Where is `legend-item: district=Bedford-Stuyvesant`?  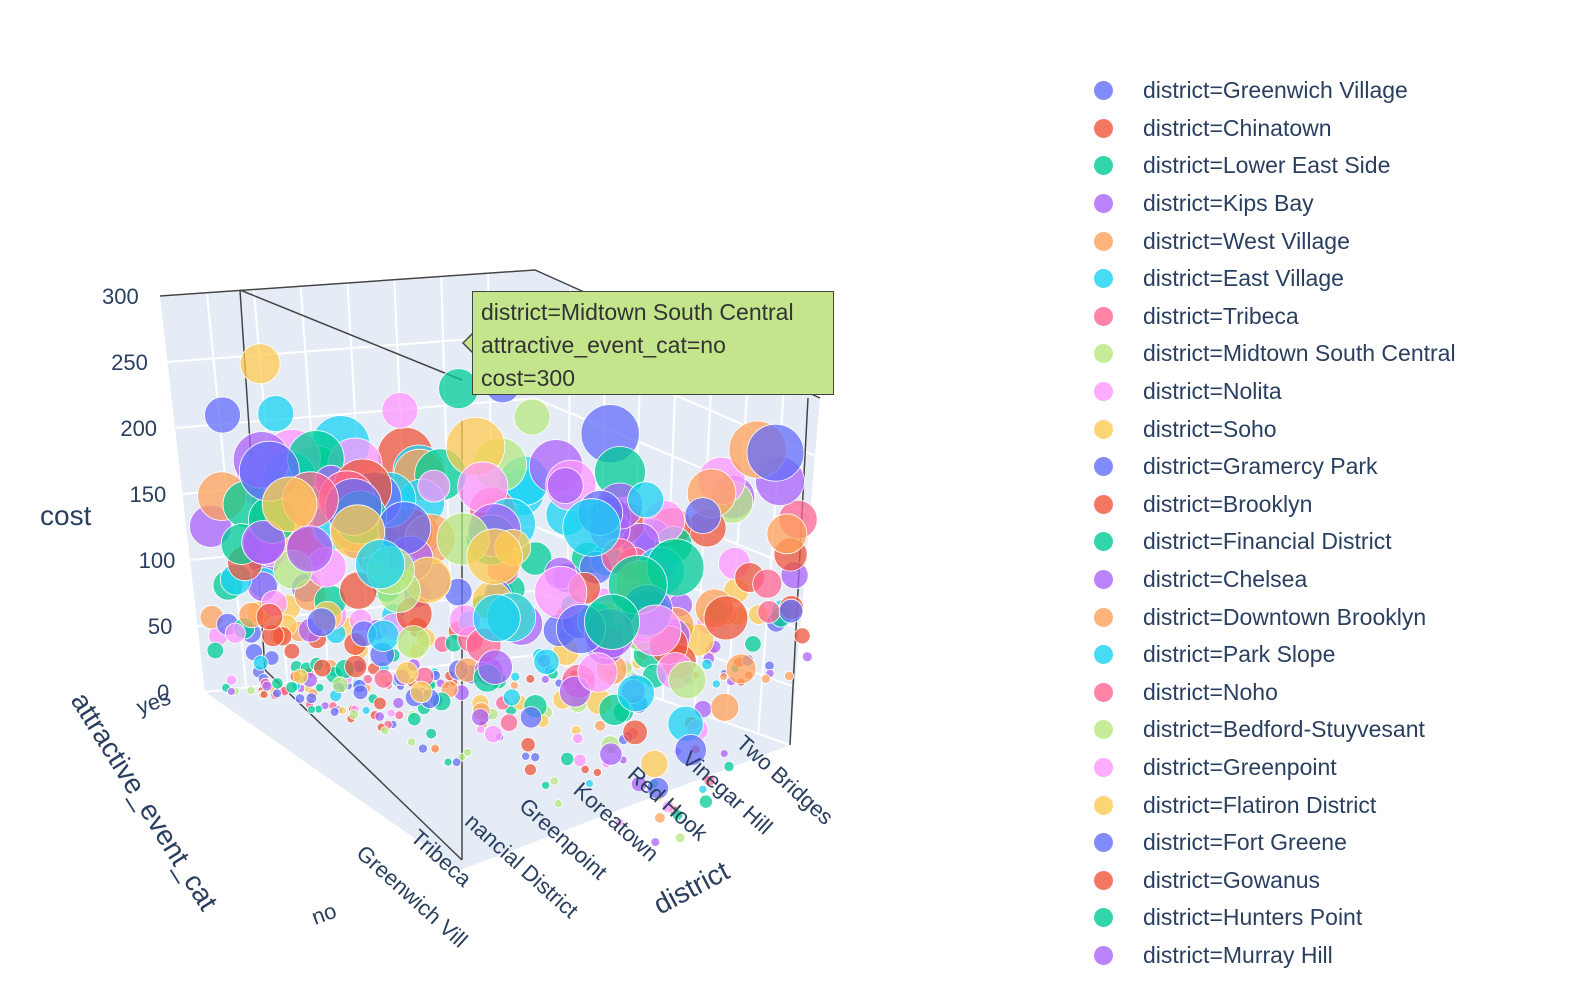
legend-item: district=Bedford-Stuyvesant is located at coordinates (1325, 730).